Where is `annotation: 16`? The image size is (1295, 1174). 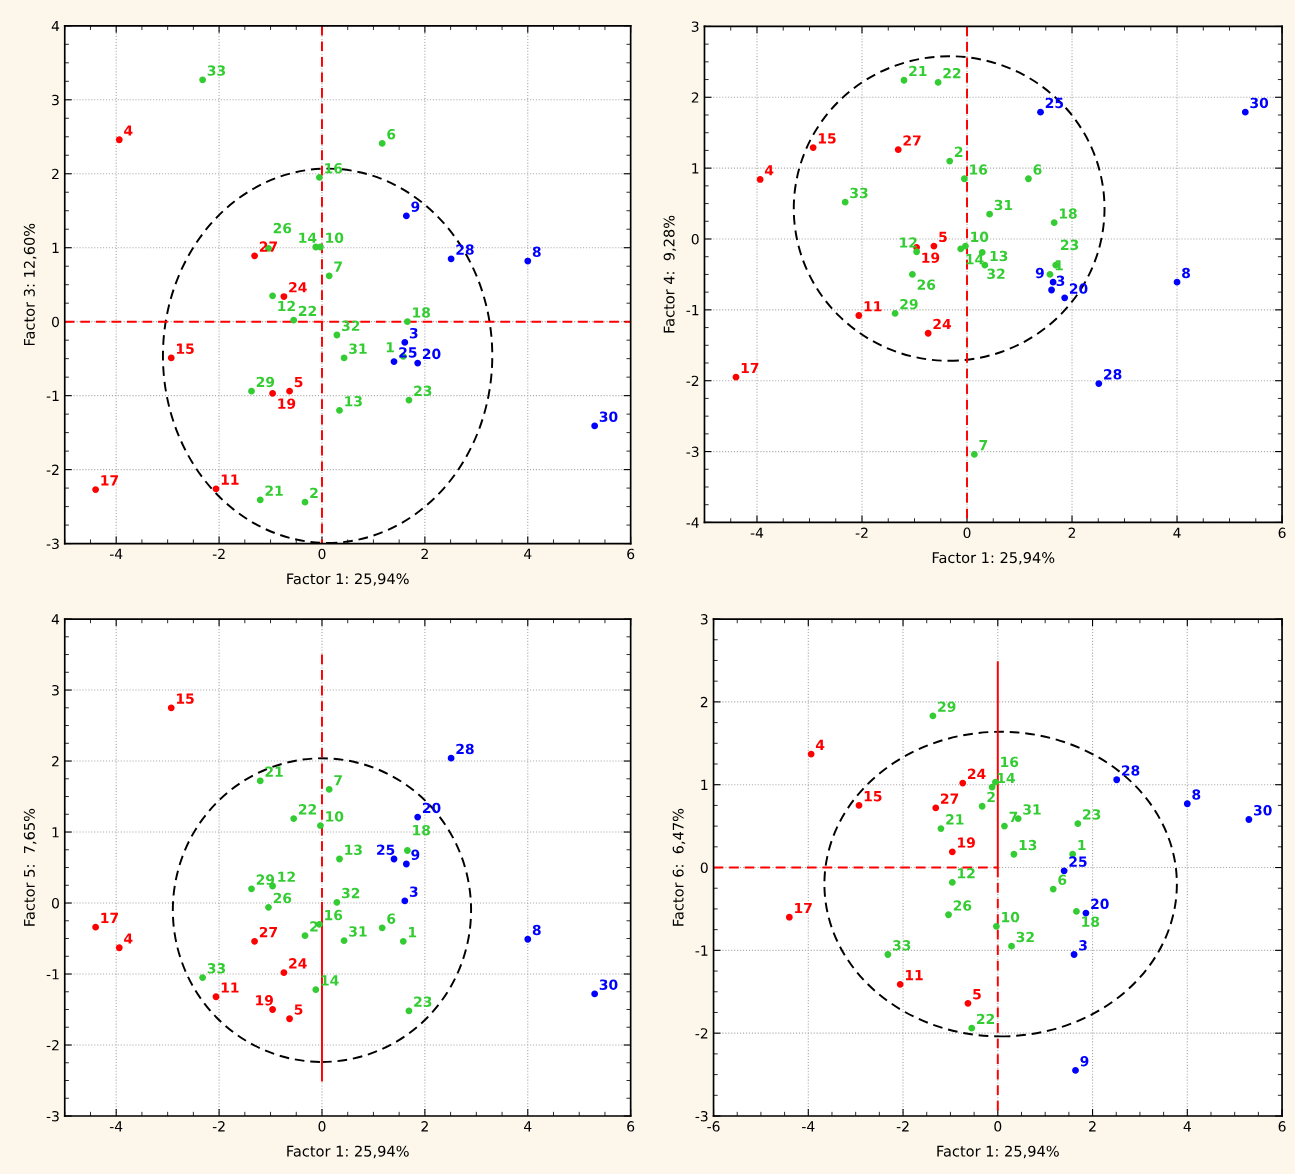 annotation: 16 is located at coordinates (1010, 762).